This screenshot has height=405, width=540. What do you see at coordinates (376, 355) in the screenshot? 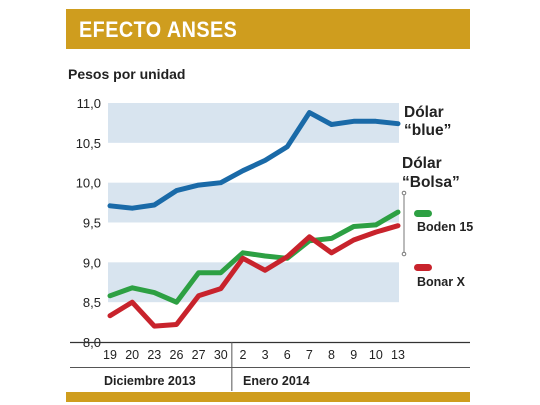
I see `x-tick-label: 10` at bounding box center [376, 355].